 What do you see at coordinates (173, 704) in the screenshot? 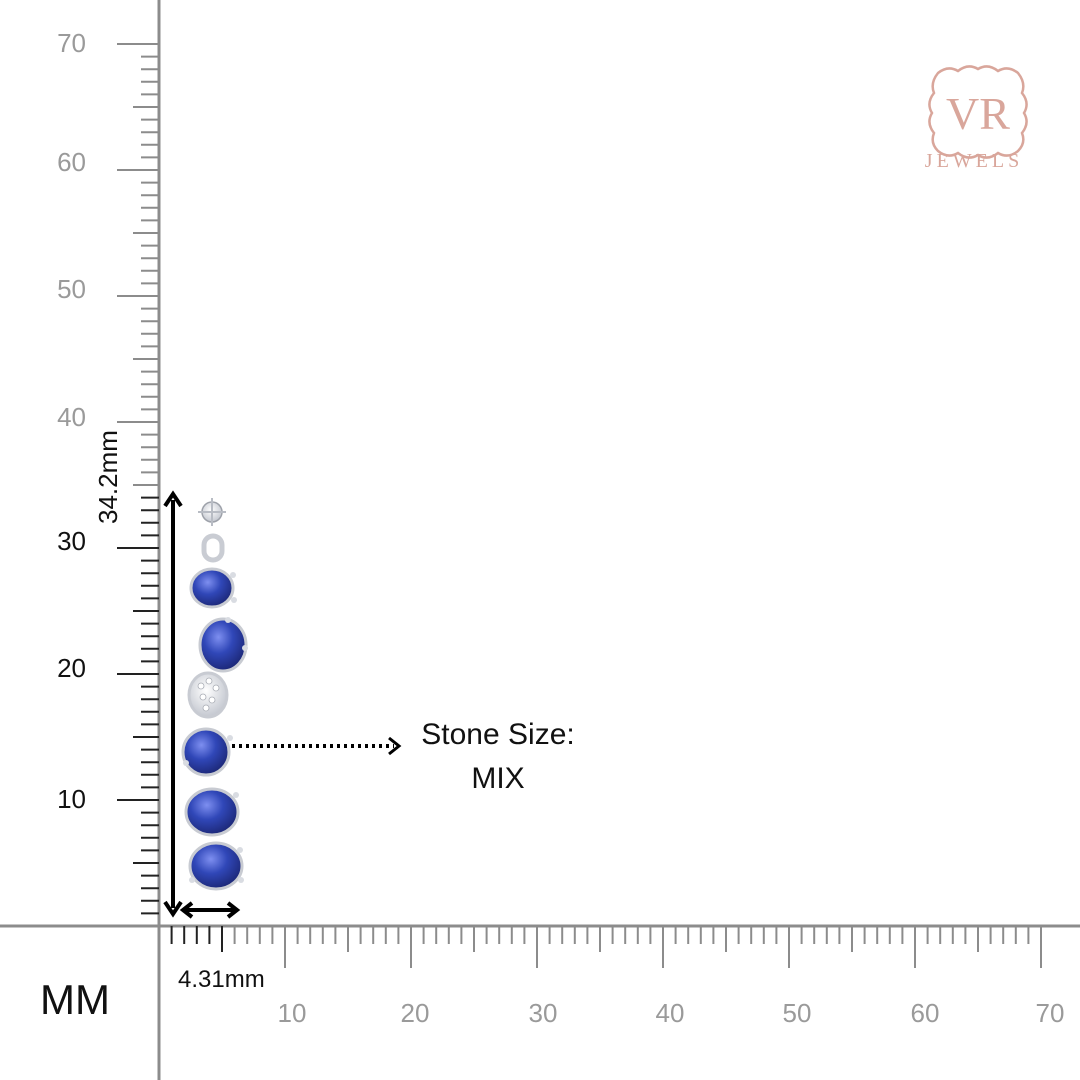
I see `height-arrow` at bounding box center [173, 704].